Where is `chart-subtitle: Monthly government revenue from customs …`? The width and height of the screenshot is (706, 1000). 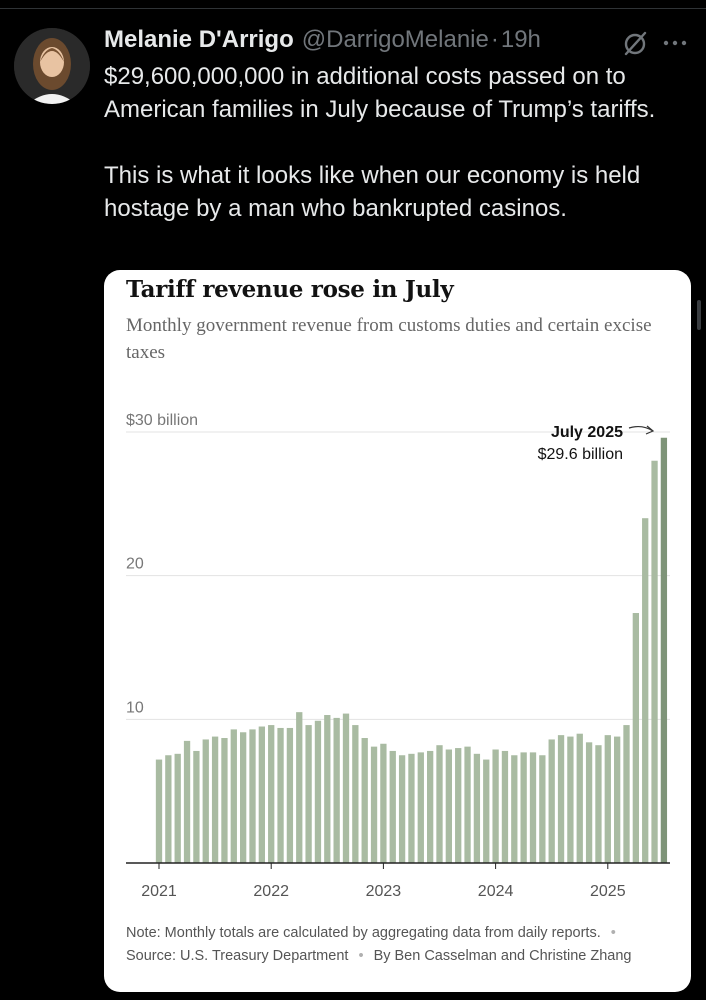
chart-subtitle: Monthly government revenue from customs … is located at coordinates (389, 339).